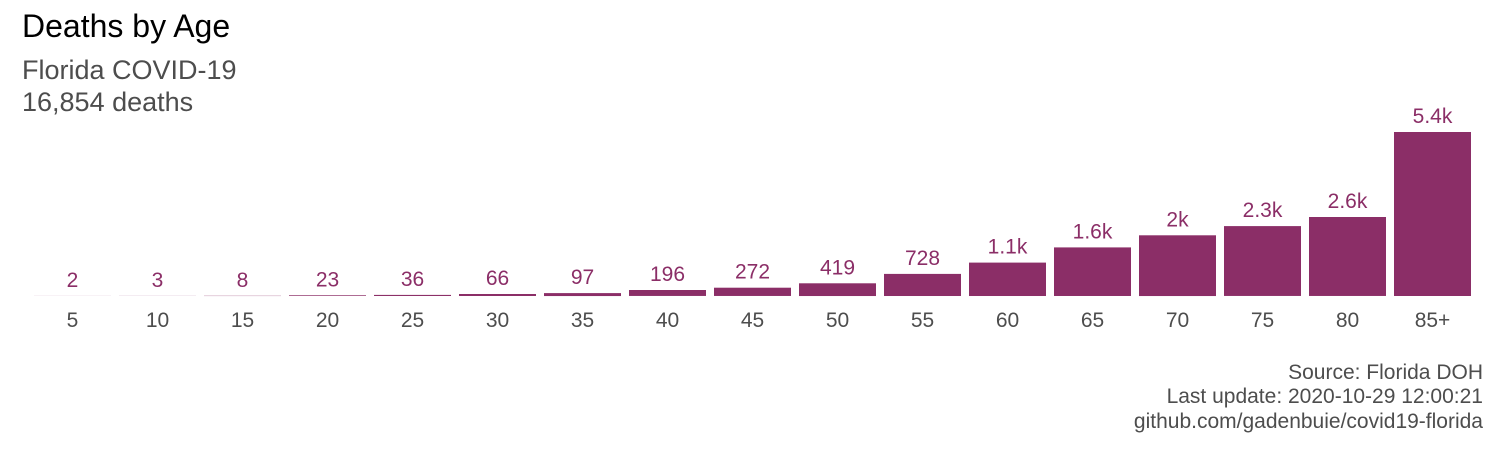  What do you see at coordinates (922, 320) in the screenshot?
I see `x-tick-label: 55` at bounding box center [922, 320].